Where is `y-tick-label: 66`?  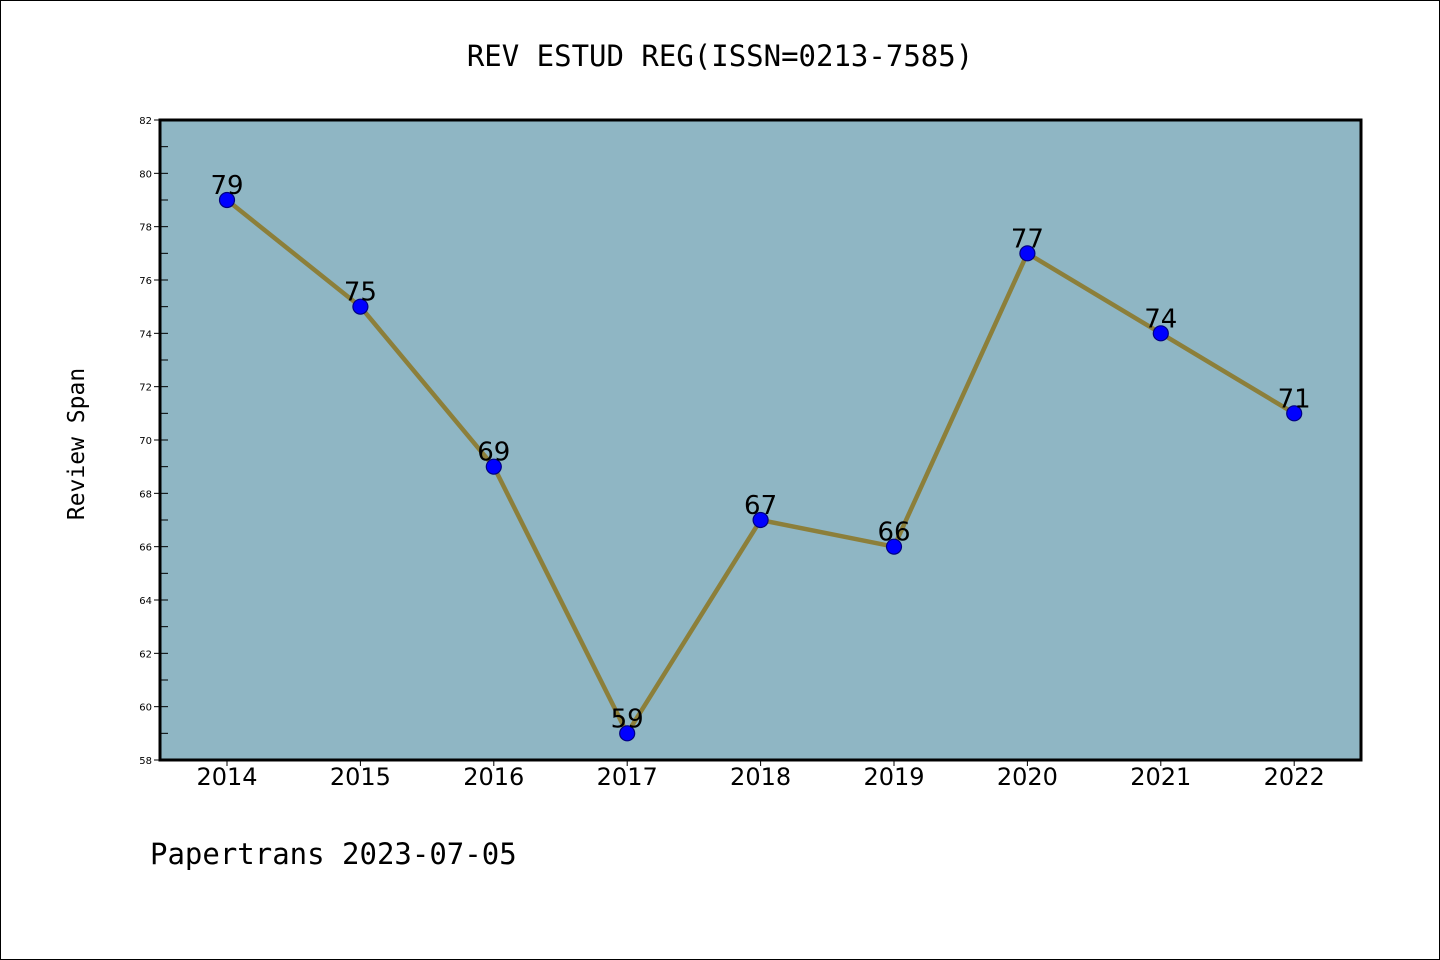 y-tick-label: 66 is located at coordinates (145, 548).